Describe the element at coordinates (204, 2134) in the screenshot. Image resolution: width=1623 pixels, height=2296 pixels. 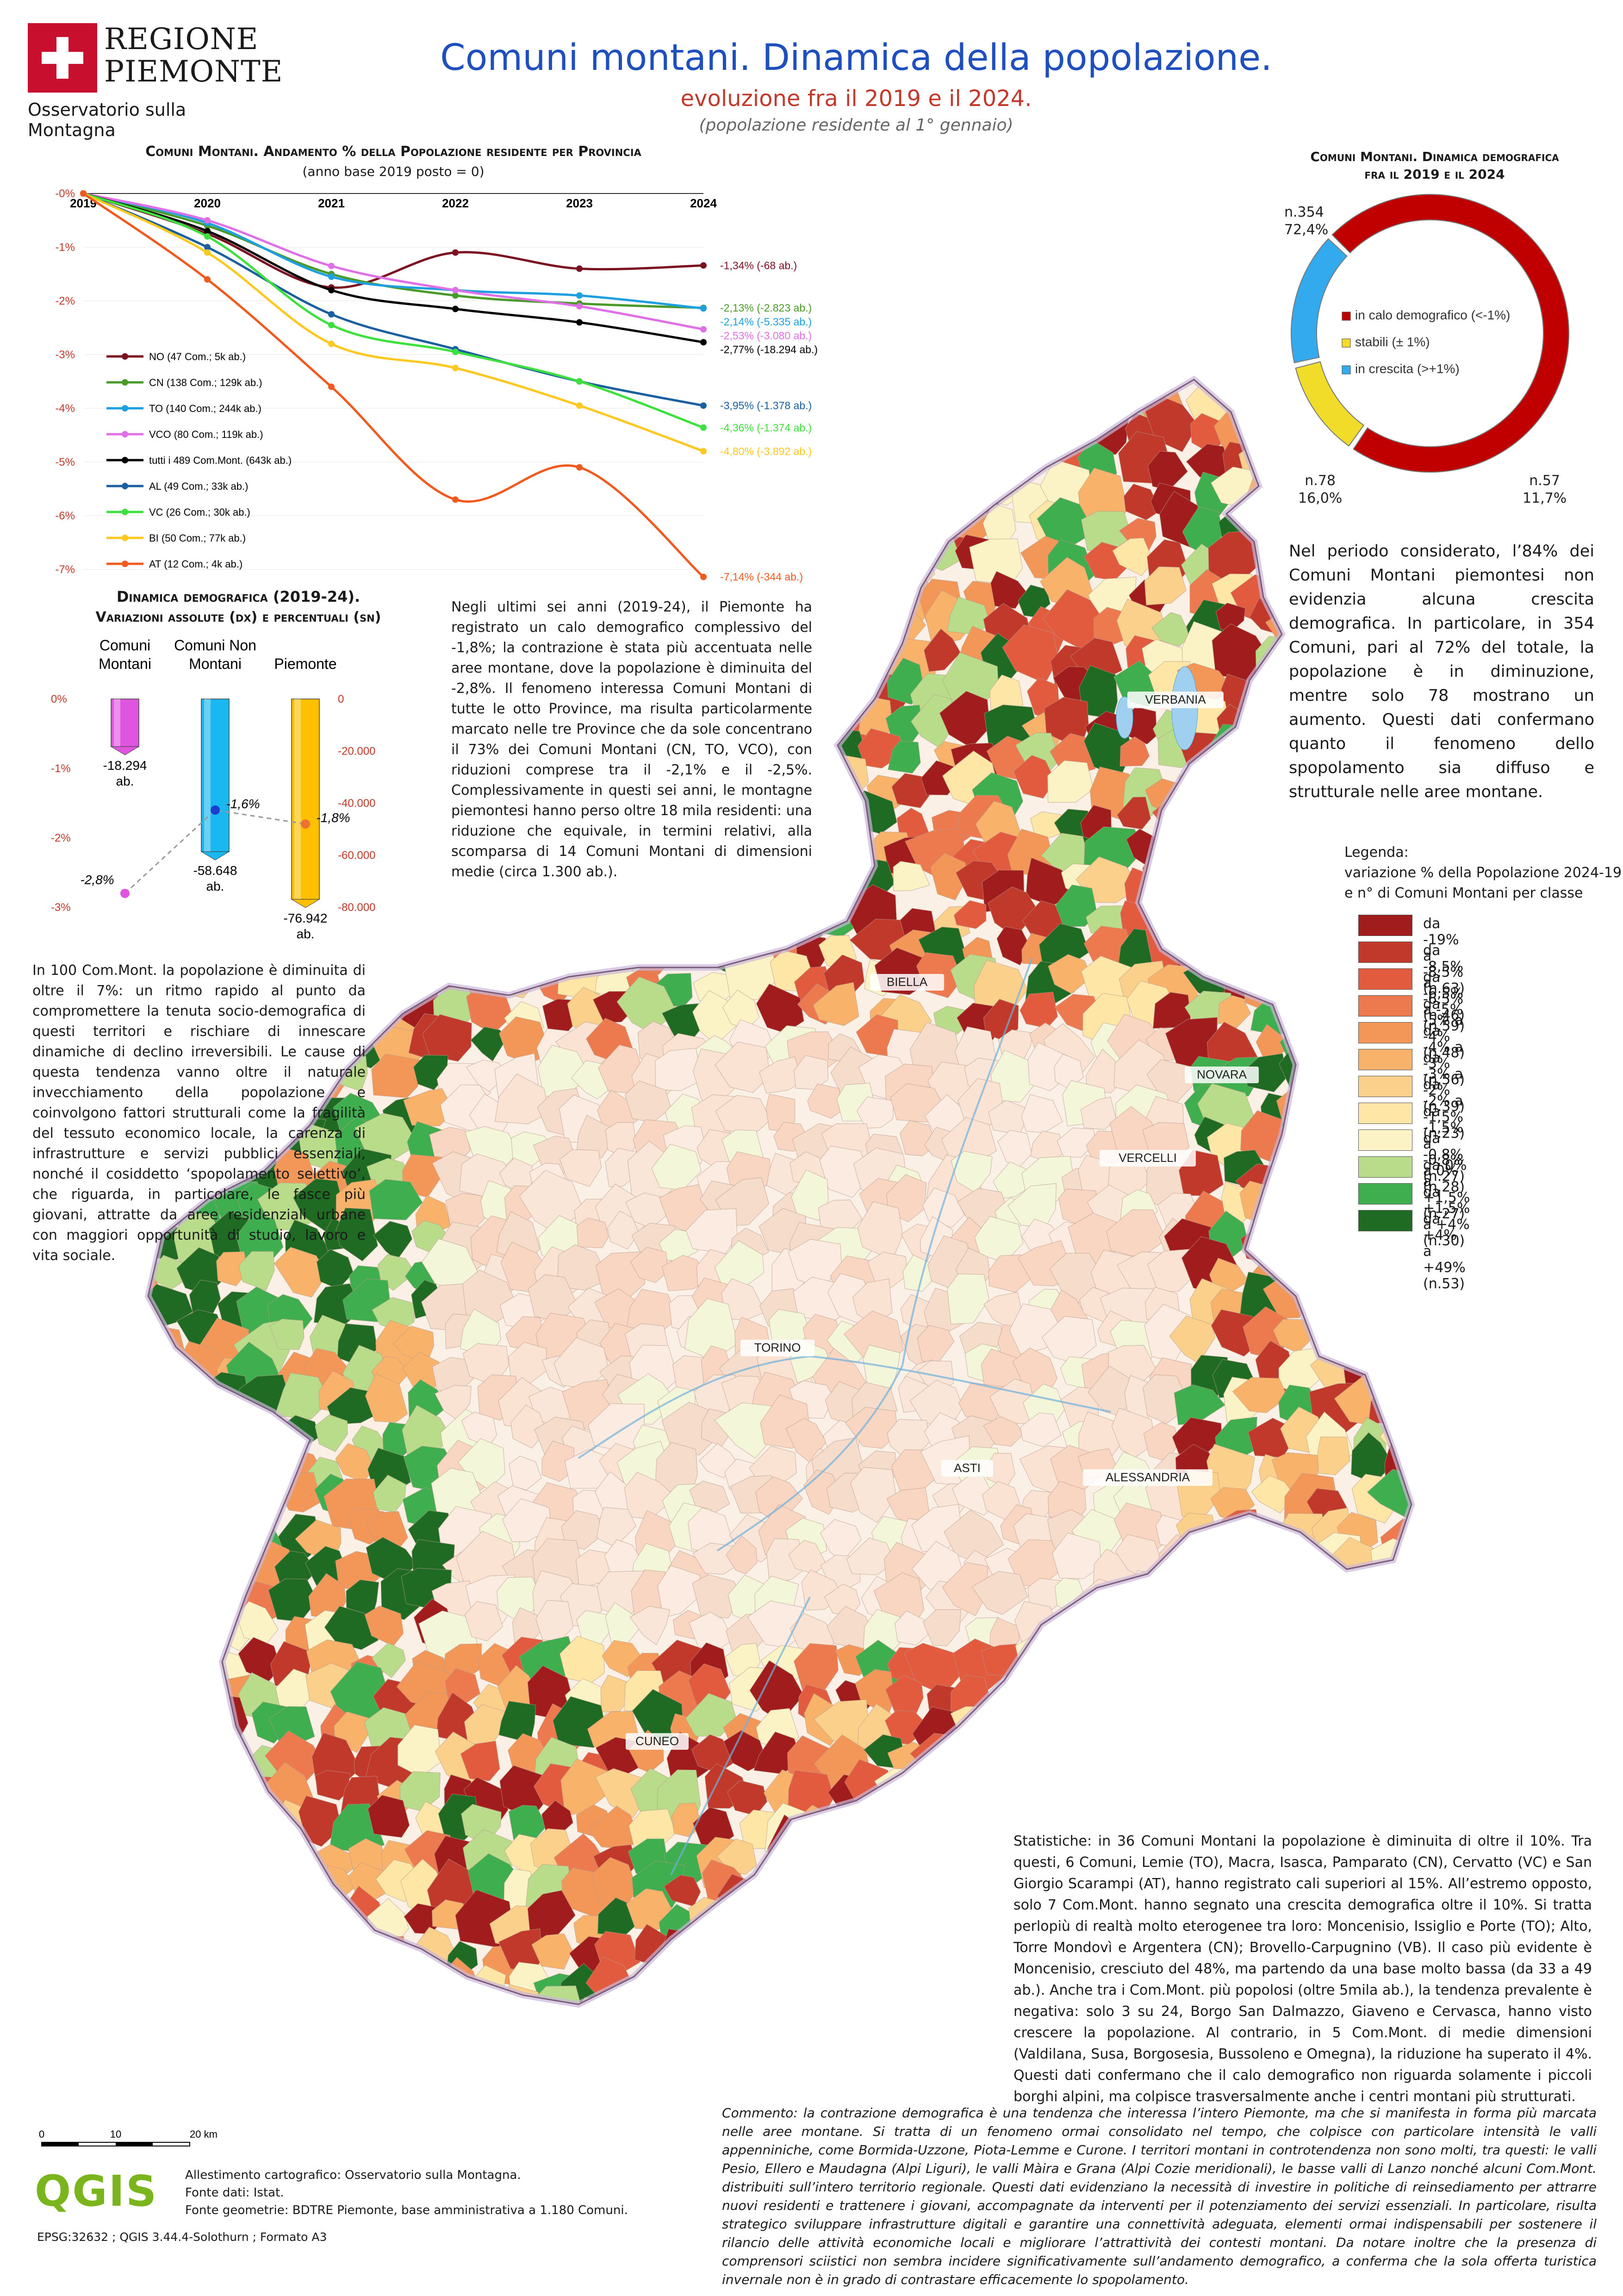
I see `scale-tick-20: 20 km` at that location.